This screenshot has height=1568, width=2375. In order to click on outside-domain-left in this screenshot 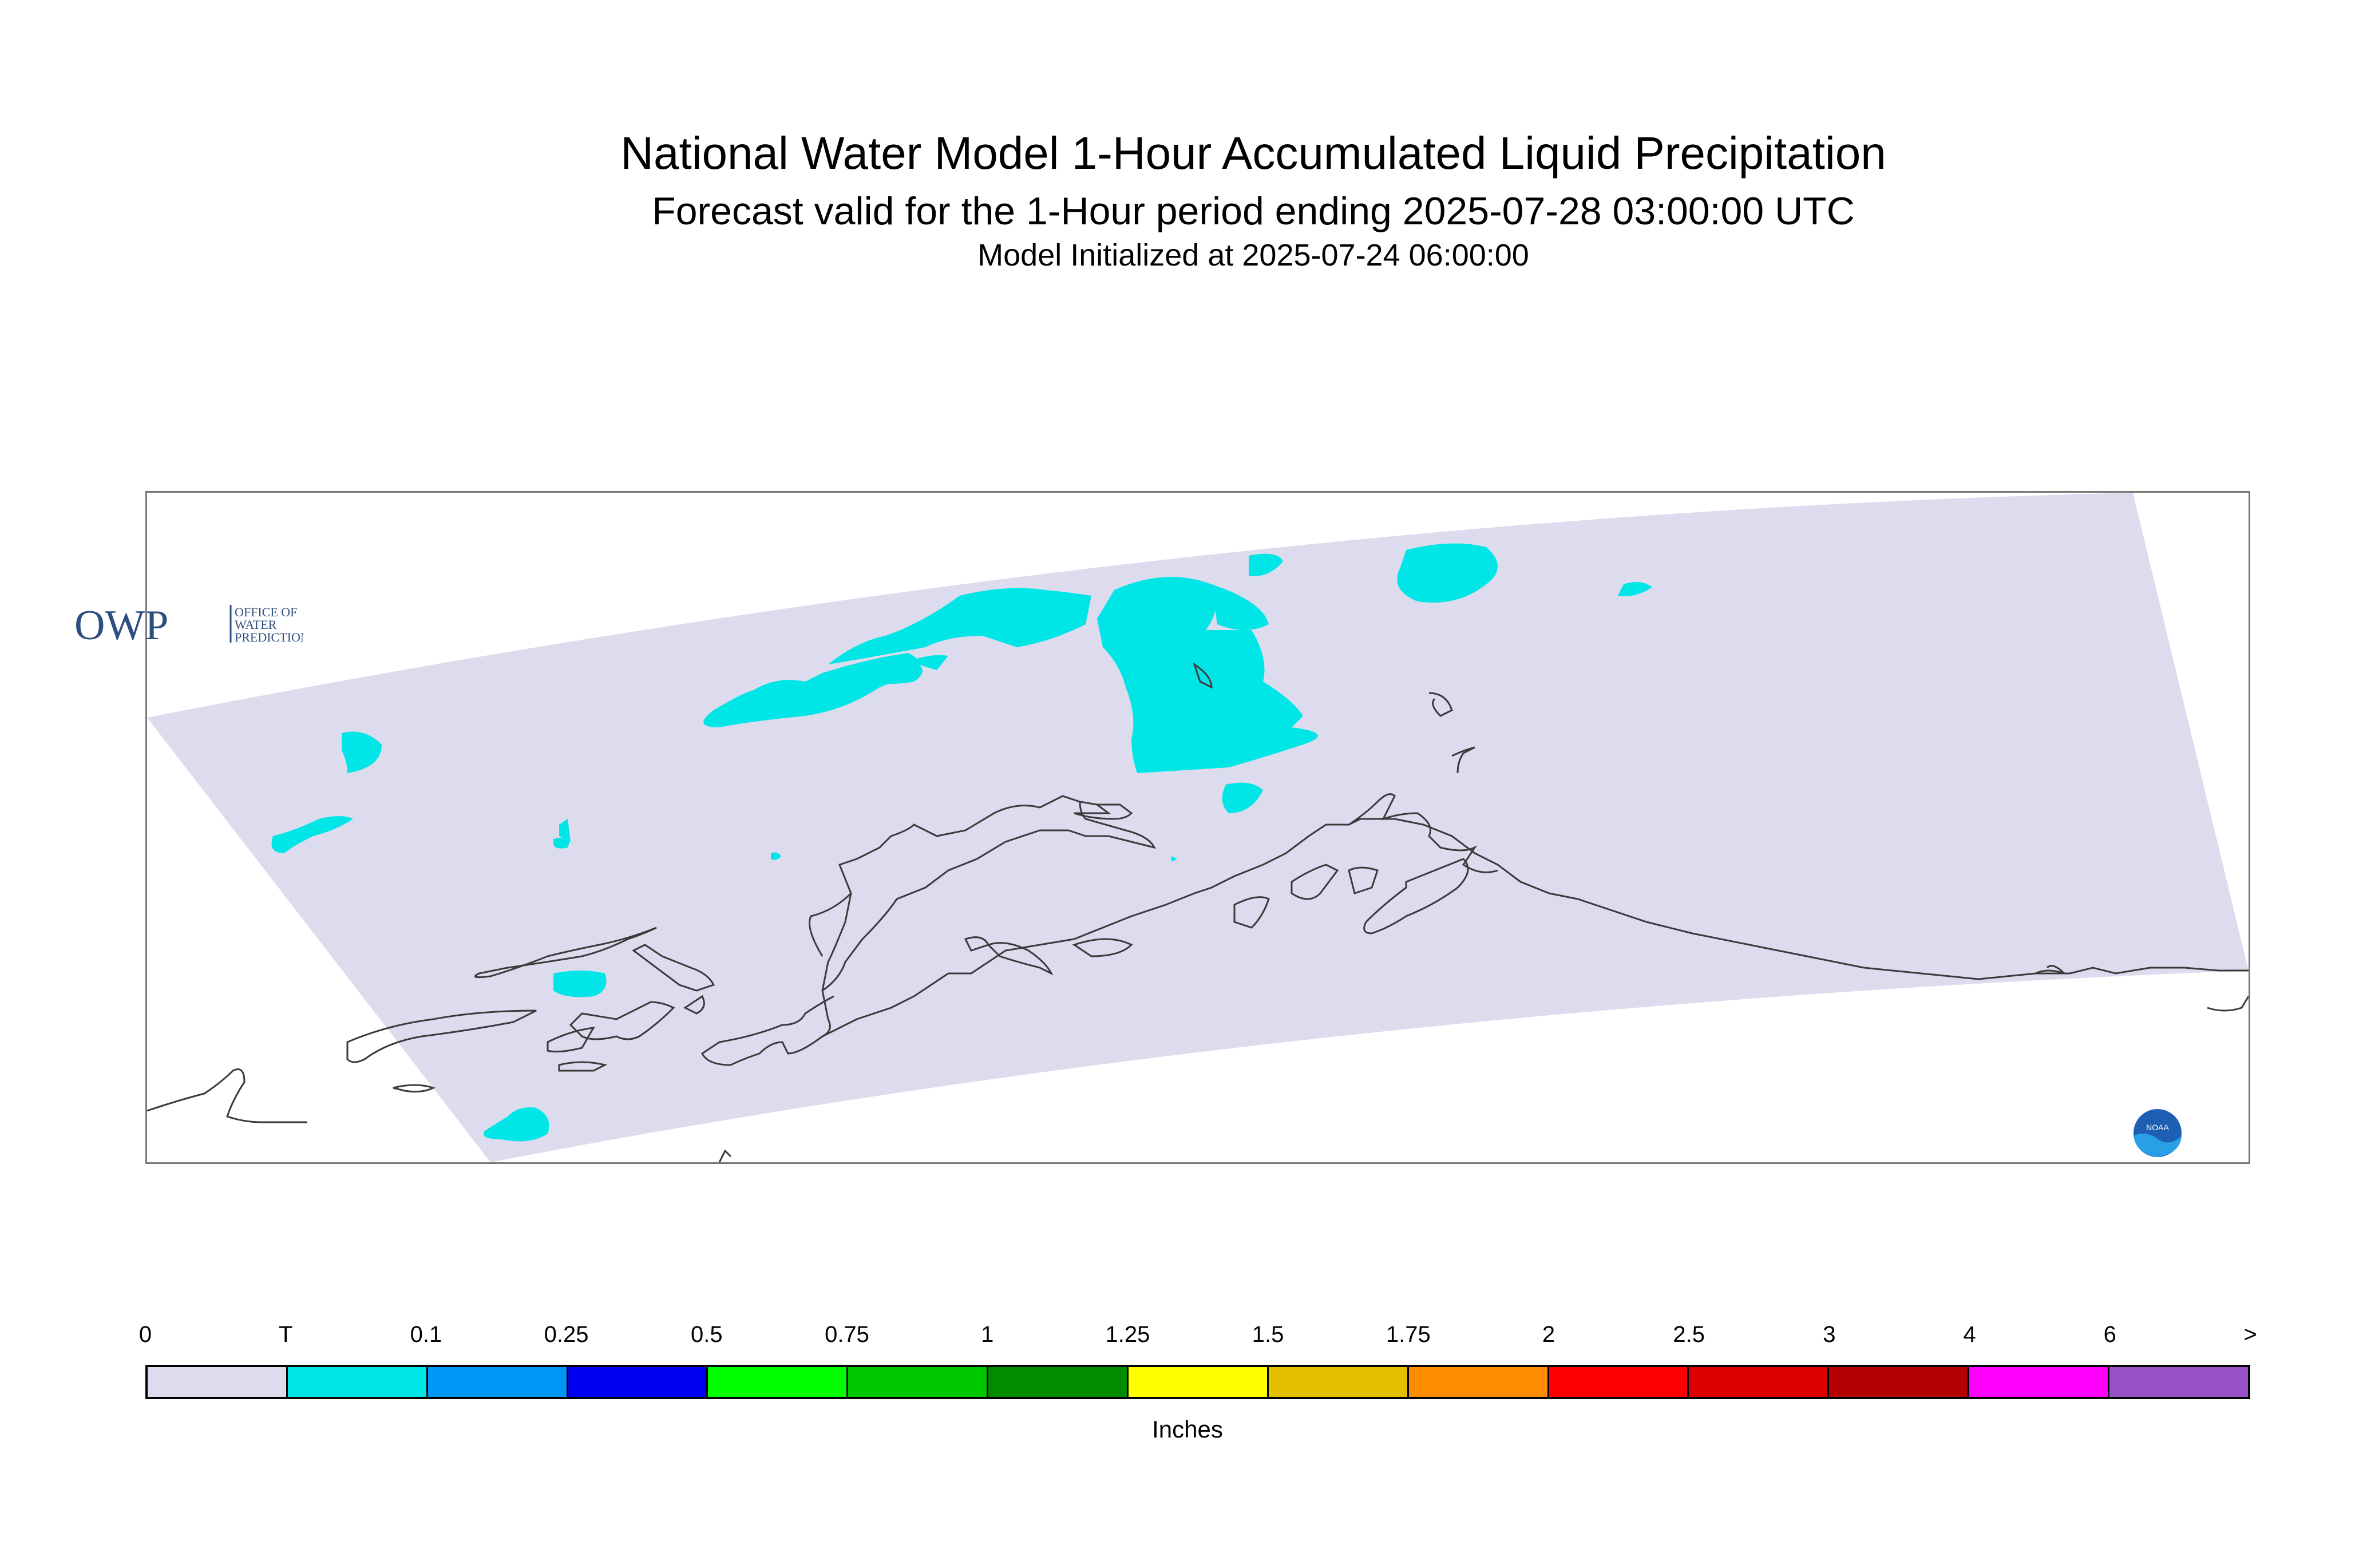, I will do `click(318, 940)`.